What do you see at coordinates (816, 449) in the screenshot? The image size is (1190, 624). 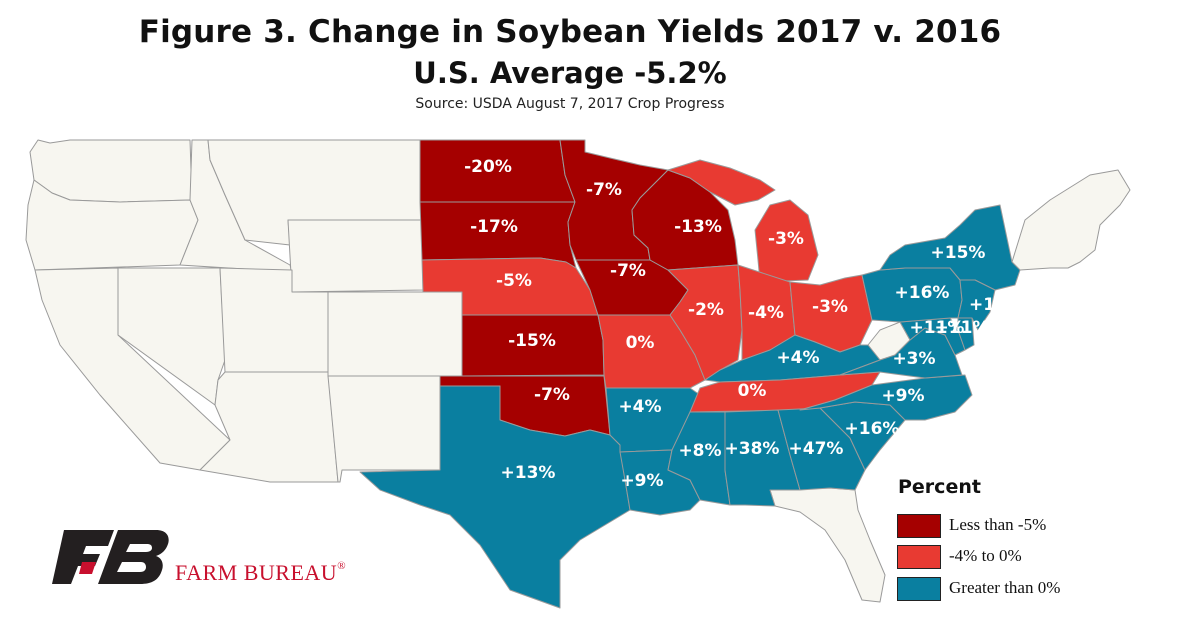 I see `state-label-ga: +47%` at bounding box center [816, 449].